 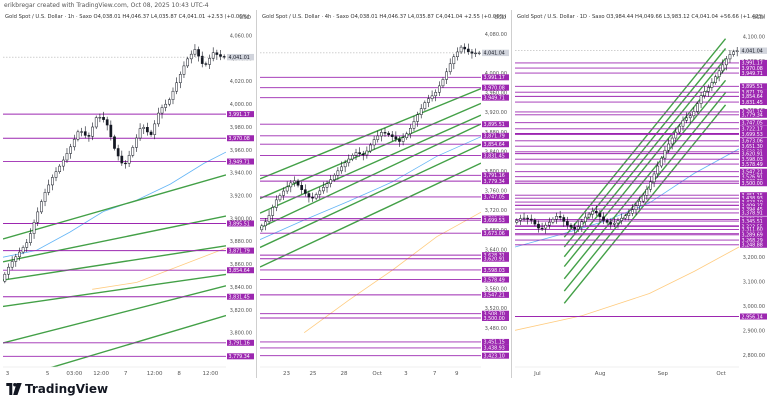 What do you see at coordinates (752, 236) in the screenshot?
I see `level-label: 3,289.69` at bounding box center [752, 236].